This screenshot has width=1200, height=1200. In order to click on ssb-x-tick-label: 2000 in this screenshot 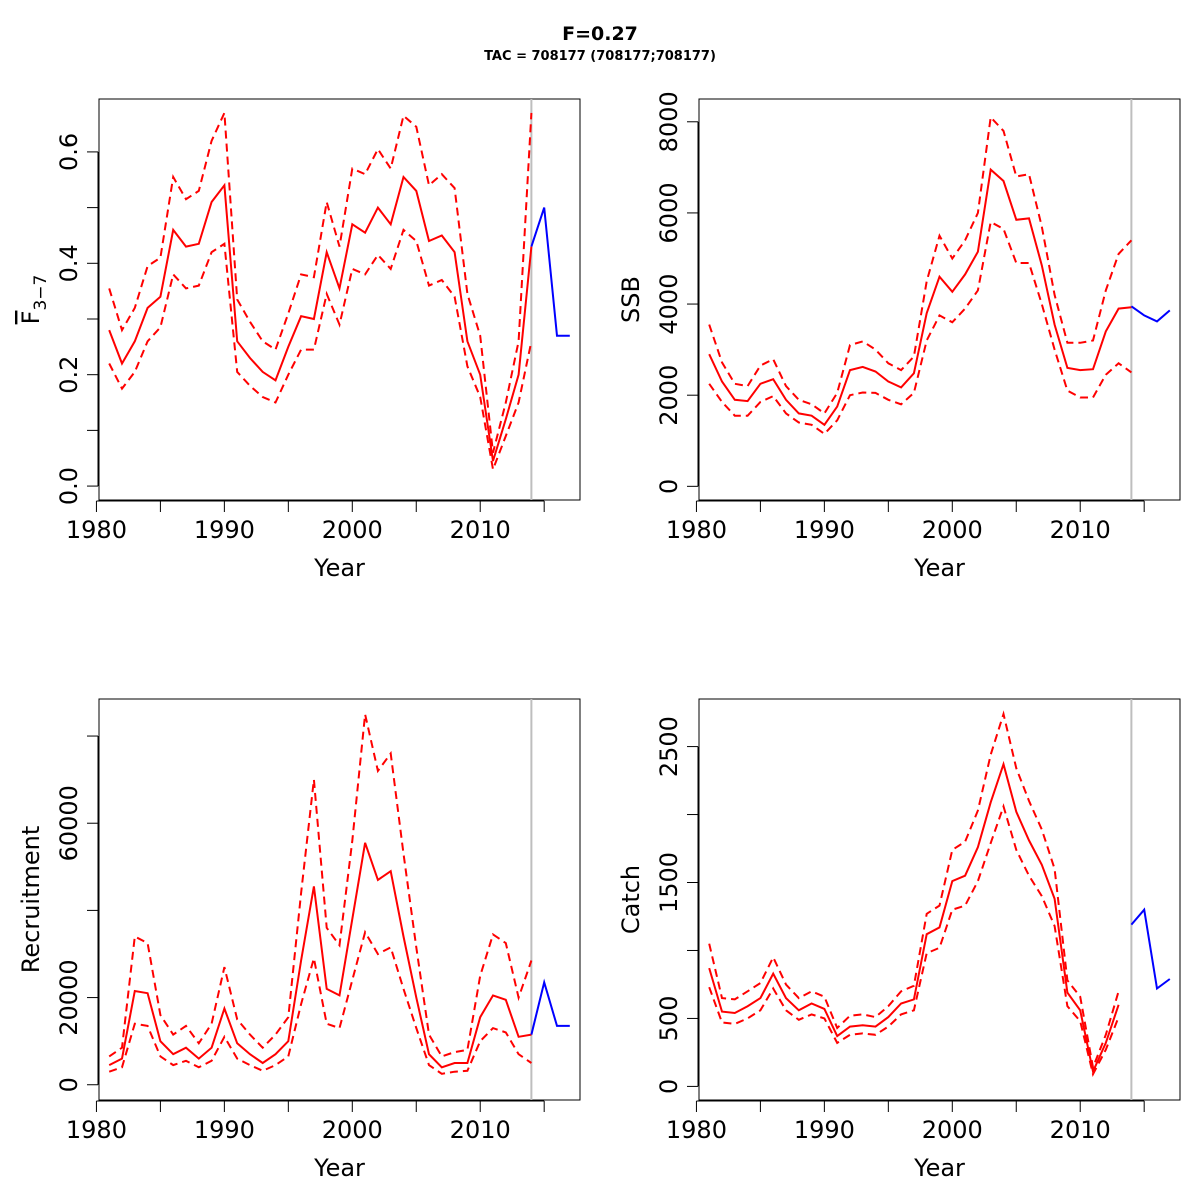, I will do `click(952, 530)`.